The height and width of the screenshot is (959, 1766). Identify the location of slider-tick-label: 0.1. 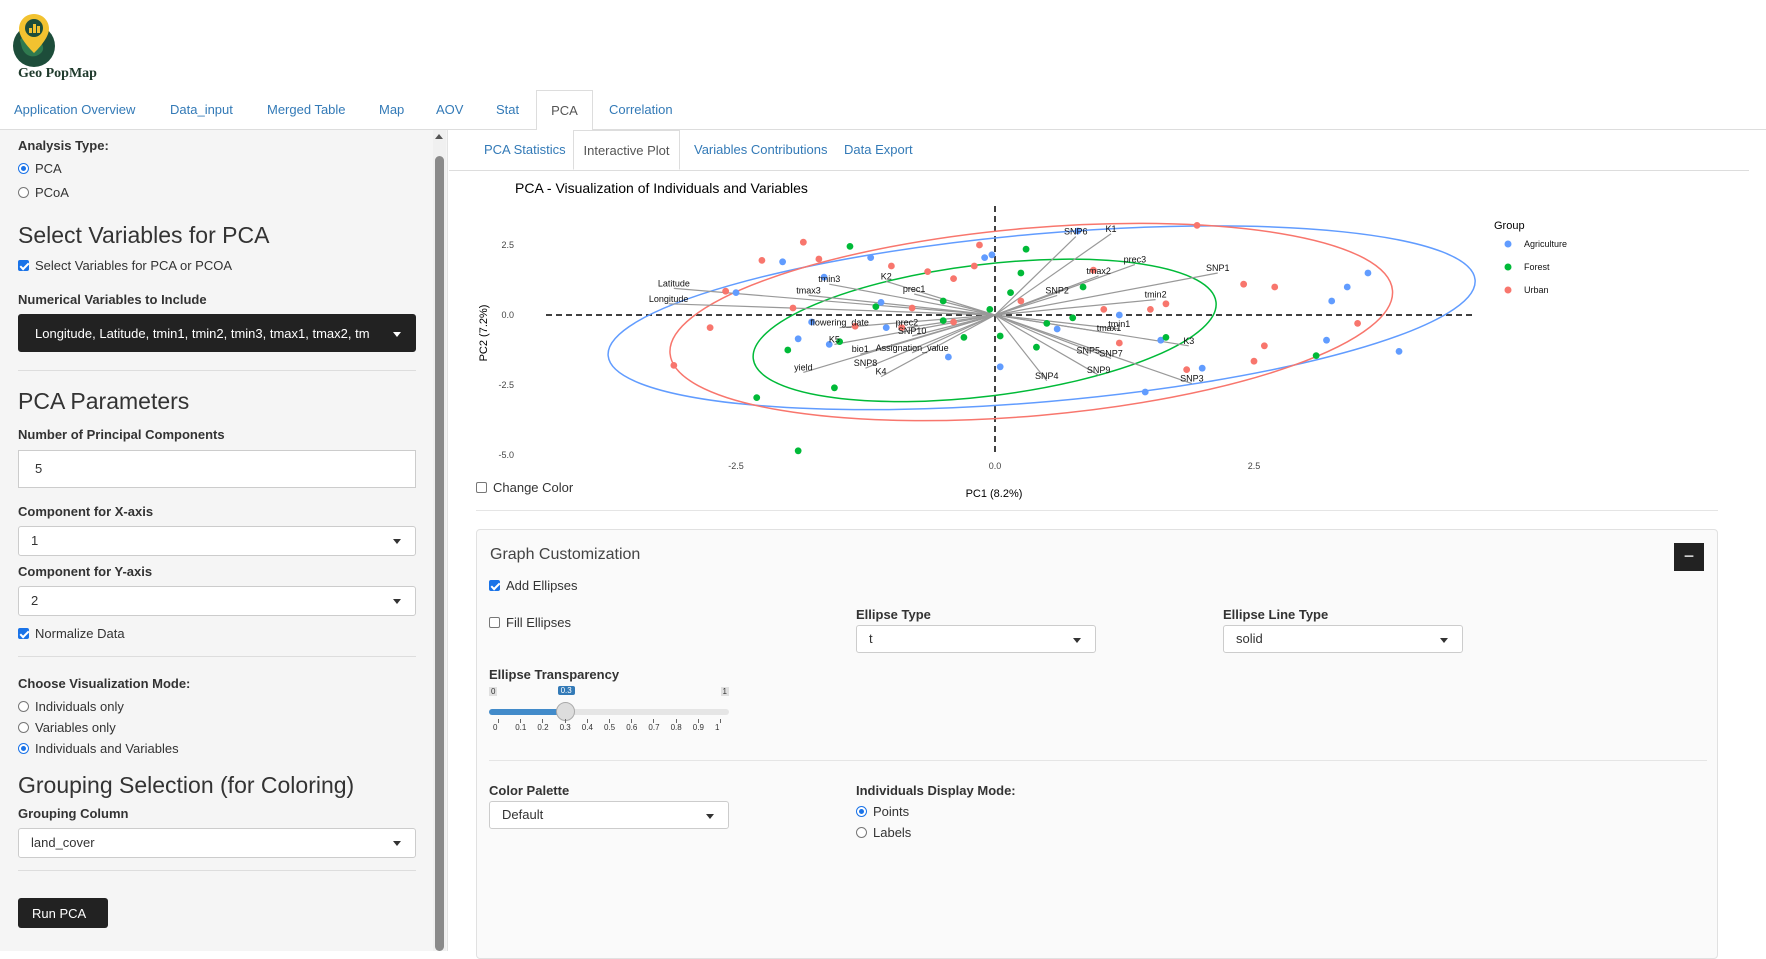
(521, 727).